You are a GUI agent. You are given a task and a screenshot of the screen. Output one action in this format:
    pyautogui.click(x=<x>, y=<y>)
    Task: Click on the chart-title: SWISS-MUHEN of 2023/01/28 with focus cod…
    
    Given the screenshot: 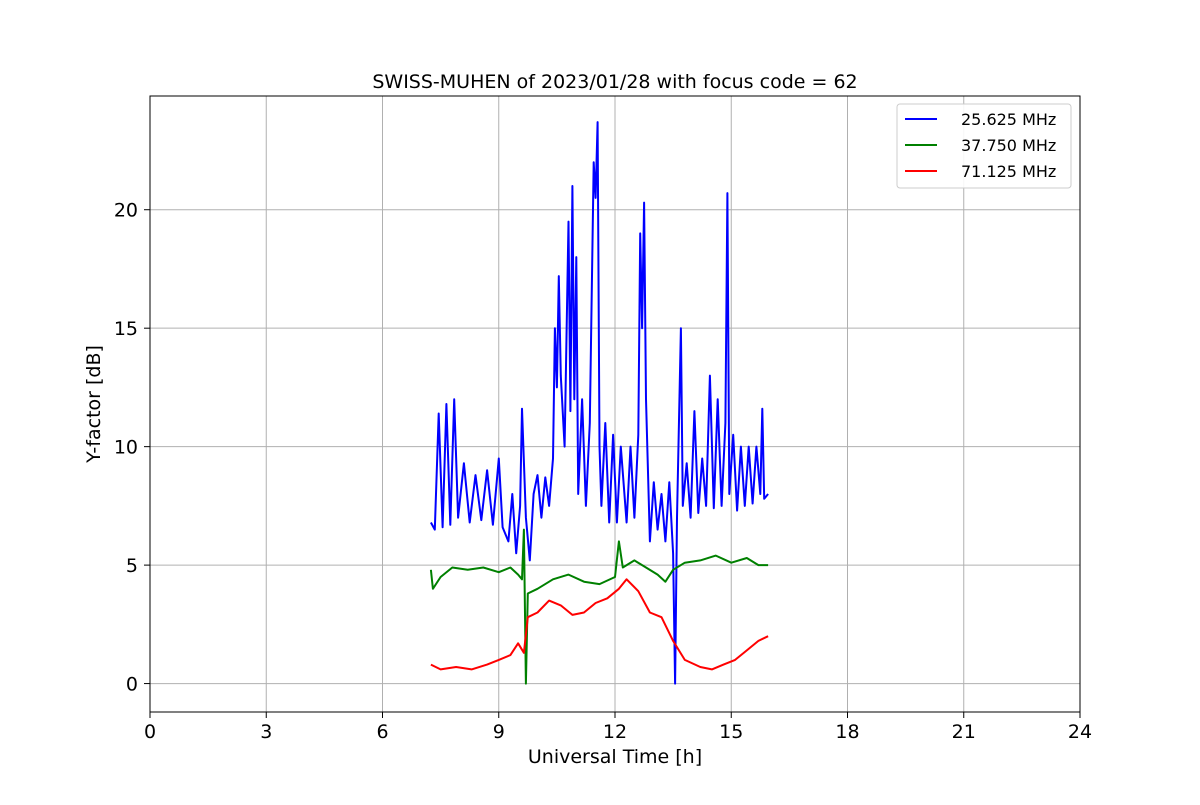 What is the action you would take?
    pyautogui.click(x=614, y=82)
    